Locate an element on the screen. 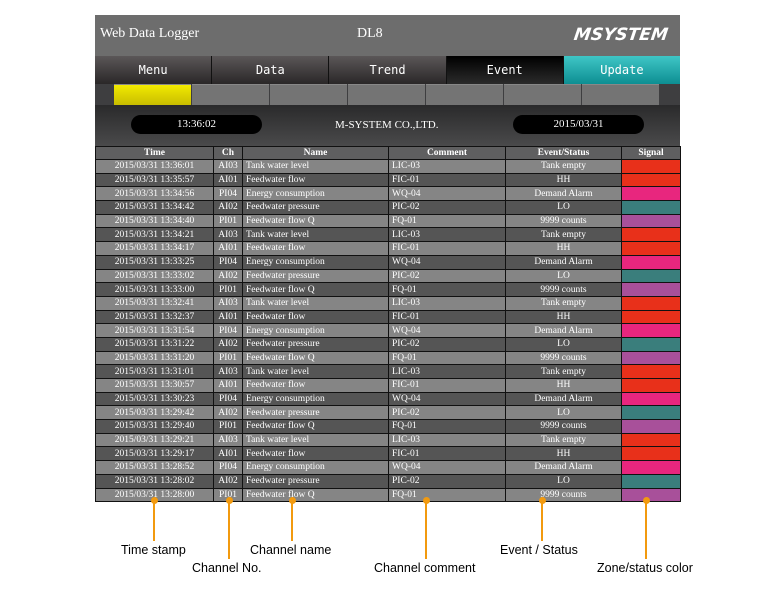 The image size is (774, 601). nav-trend-button: Trend is located at coordinates (388, 70).